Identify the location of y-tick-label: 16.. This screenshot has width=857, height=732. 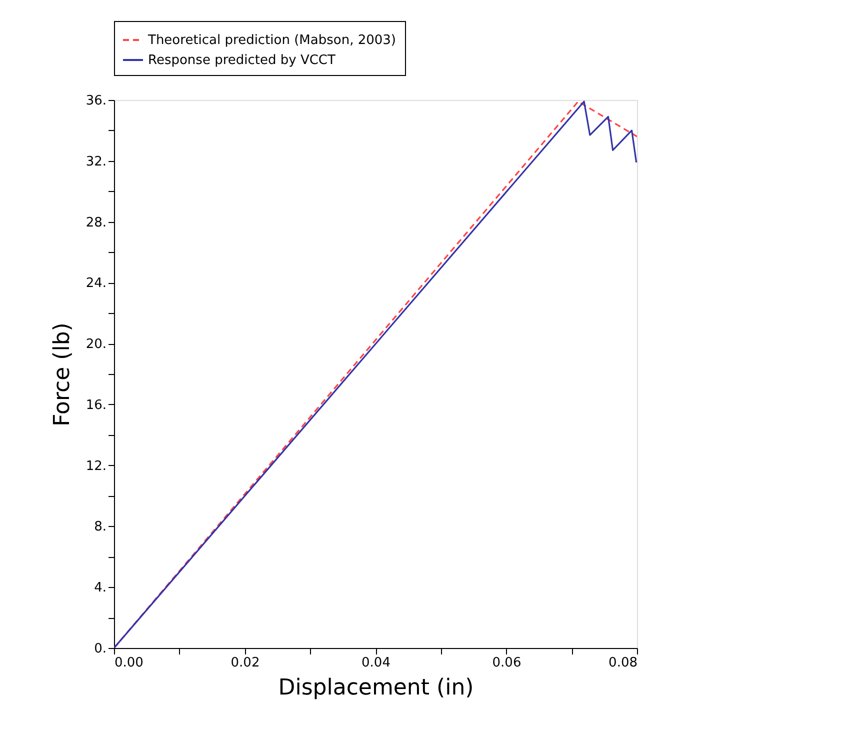
(96, 405).